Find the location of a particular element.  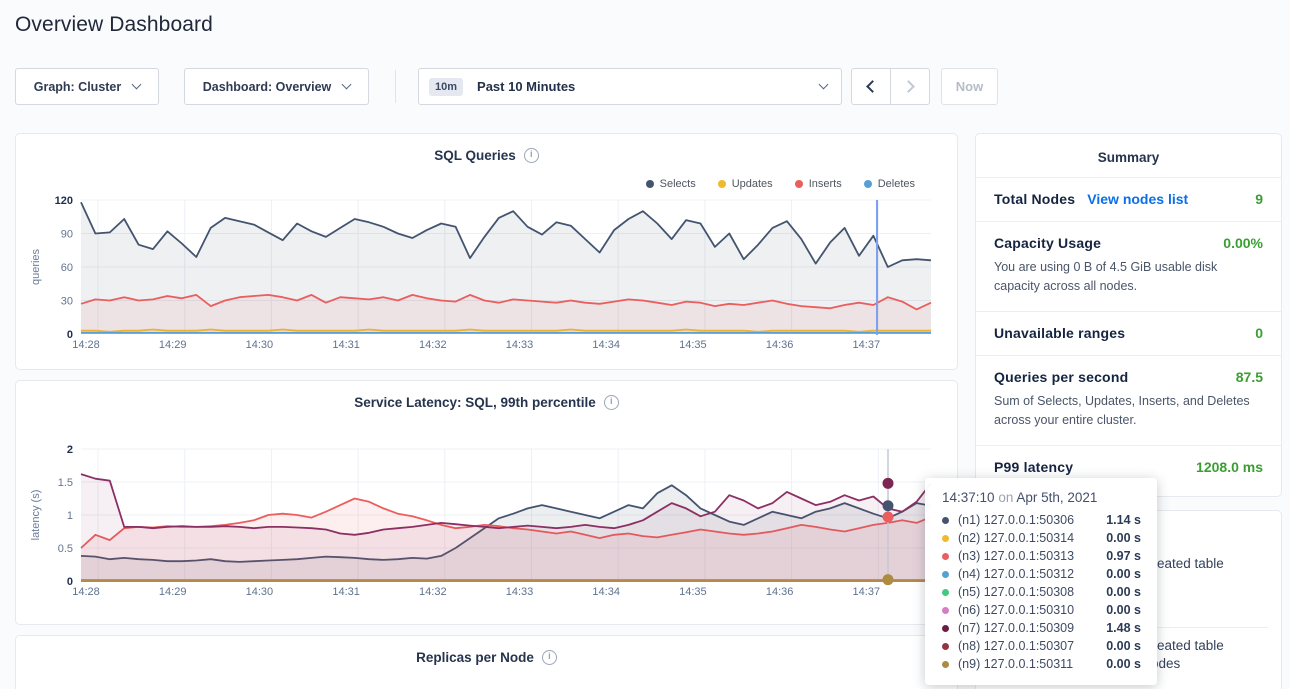

tooltip-node-row: (n6) 127.0.0.1:50310 0.00 s is located at coordinates (1041, 610).